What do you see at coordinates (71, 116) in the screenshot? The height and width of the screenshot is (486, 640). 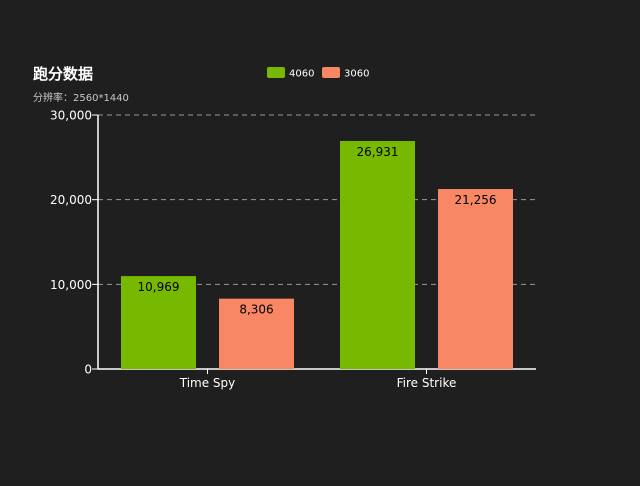 I see `y-tick-label: 30,000` at bounding box center [71, 116].